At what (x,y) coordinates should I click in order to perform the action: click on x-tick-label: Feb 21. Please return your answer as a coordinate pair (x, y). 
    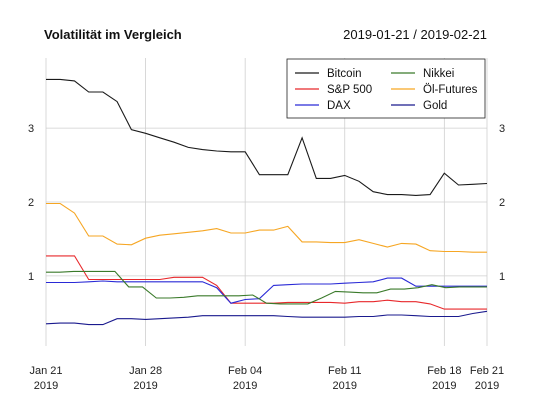
    Looking at the image, I should click on (487, 371).